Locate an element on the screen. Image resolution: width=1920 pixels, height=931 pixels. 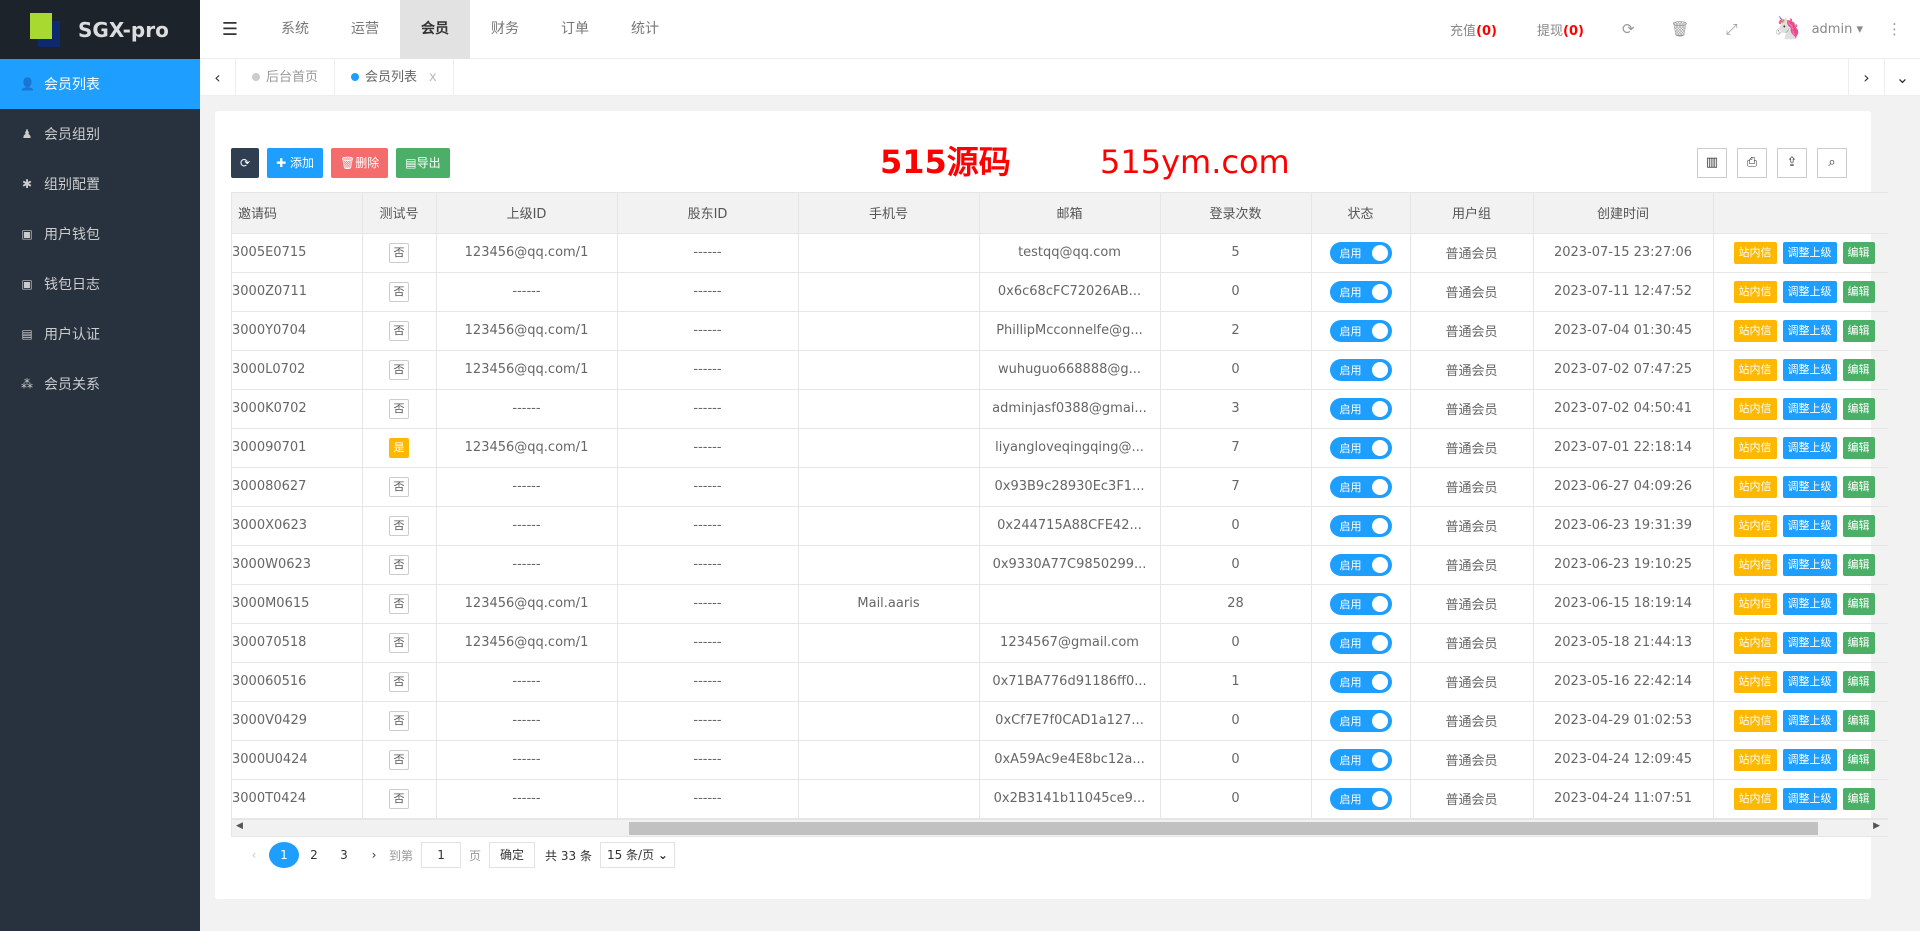
avatar: 🦄 is located at coordinates (1787, 29).